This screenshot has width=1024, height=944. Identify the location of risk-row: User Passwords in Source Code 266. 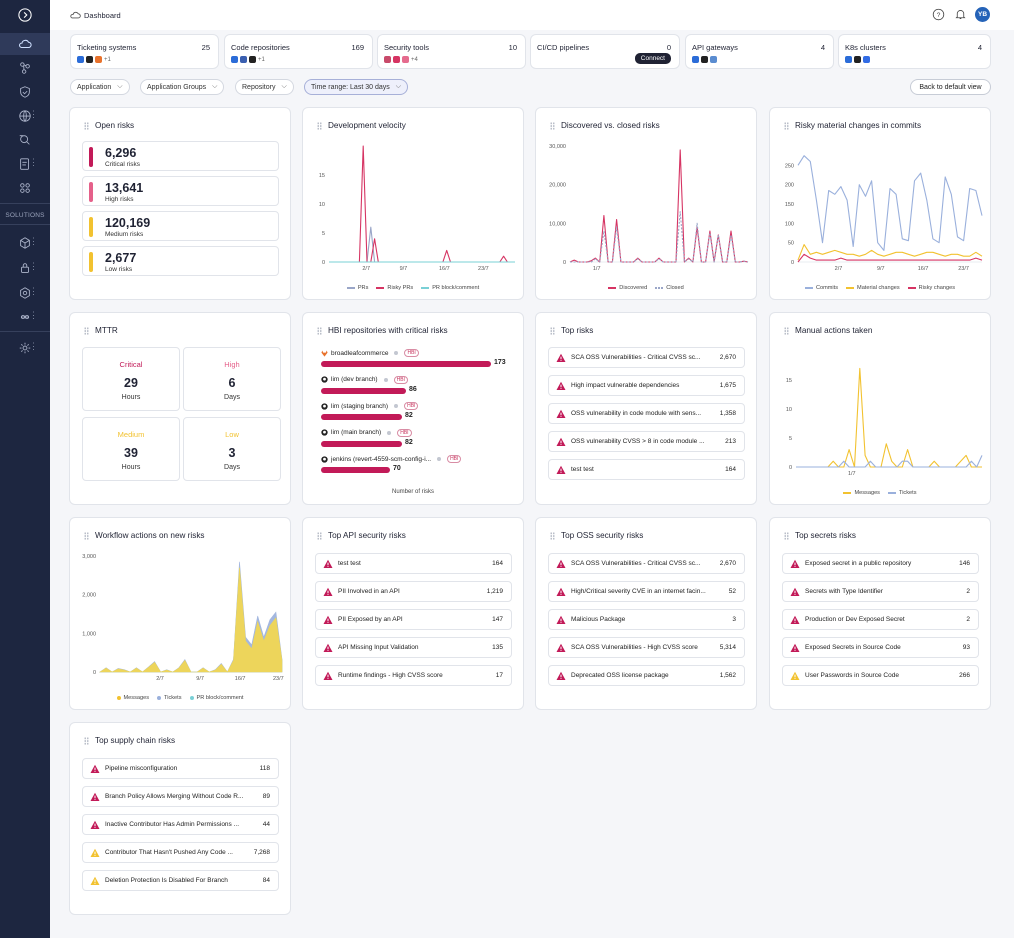
(880, 675).